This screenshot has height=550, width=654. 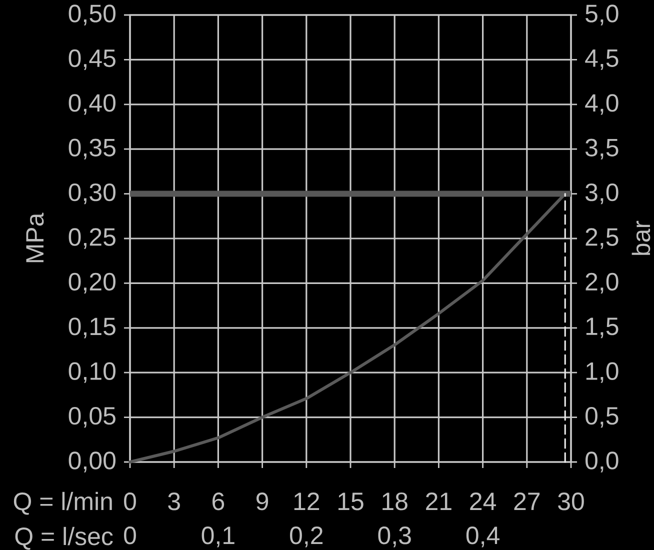 What do you see at coordinates (262, 501) in the screenshot?
I see `x-tick-label: 9` at bounding box center [262, 501].